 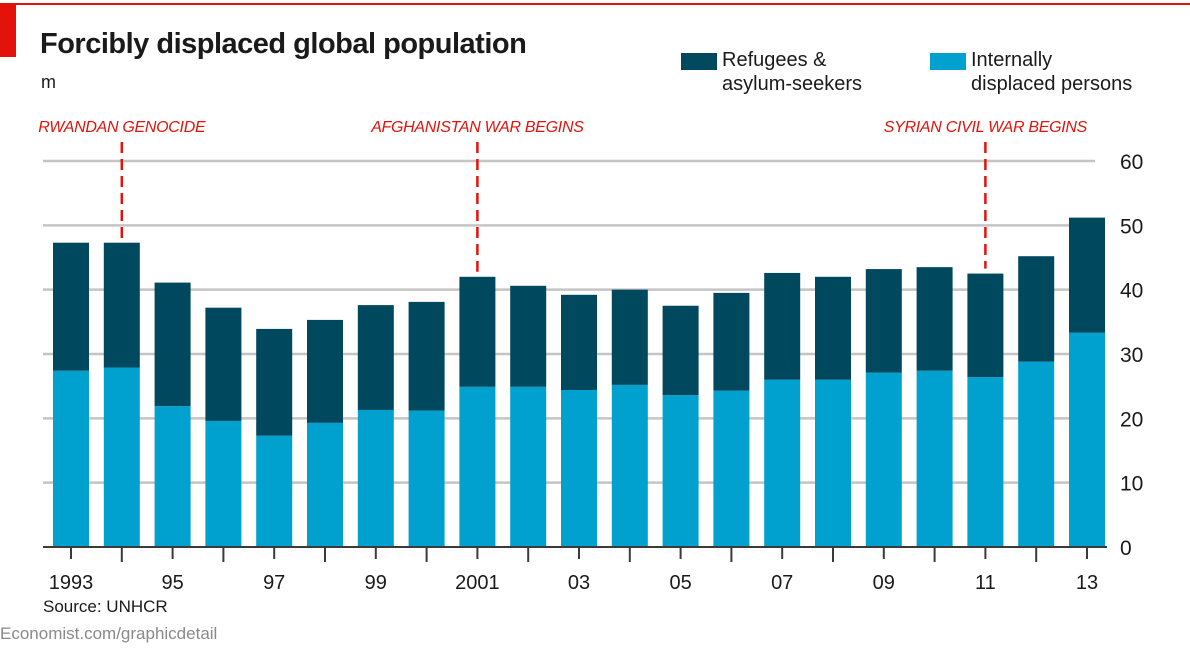 What do you see at coordinates (1087, 439) in the screenshot?
I see `bar-idp-2013` at bounding box center [1087, 439].